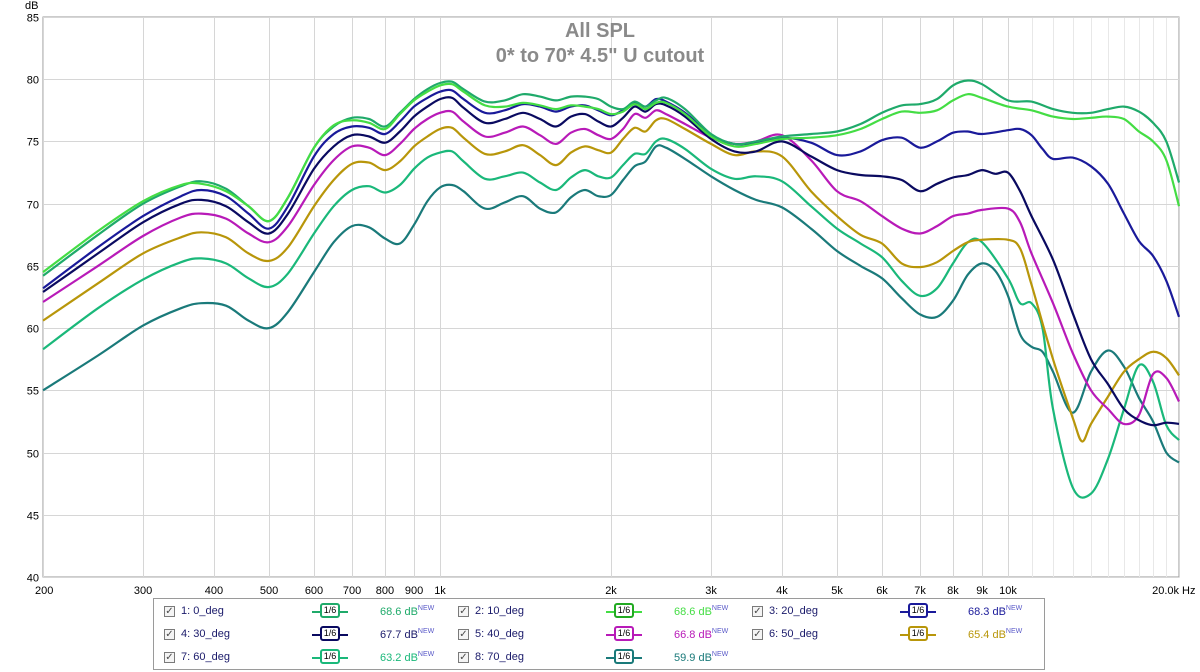  Describe the element at coordinates (782, 591) in the screenshot. I see `x-tick-label: 4k` at that location.